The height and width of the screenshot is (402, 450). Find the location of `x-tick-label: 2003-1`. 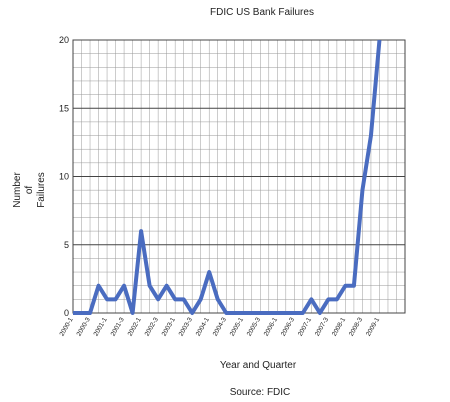

x-tick-label: 2003-1 is located at coordinates (169, 326).